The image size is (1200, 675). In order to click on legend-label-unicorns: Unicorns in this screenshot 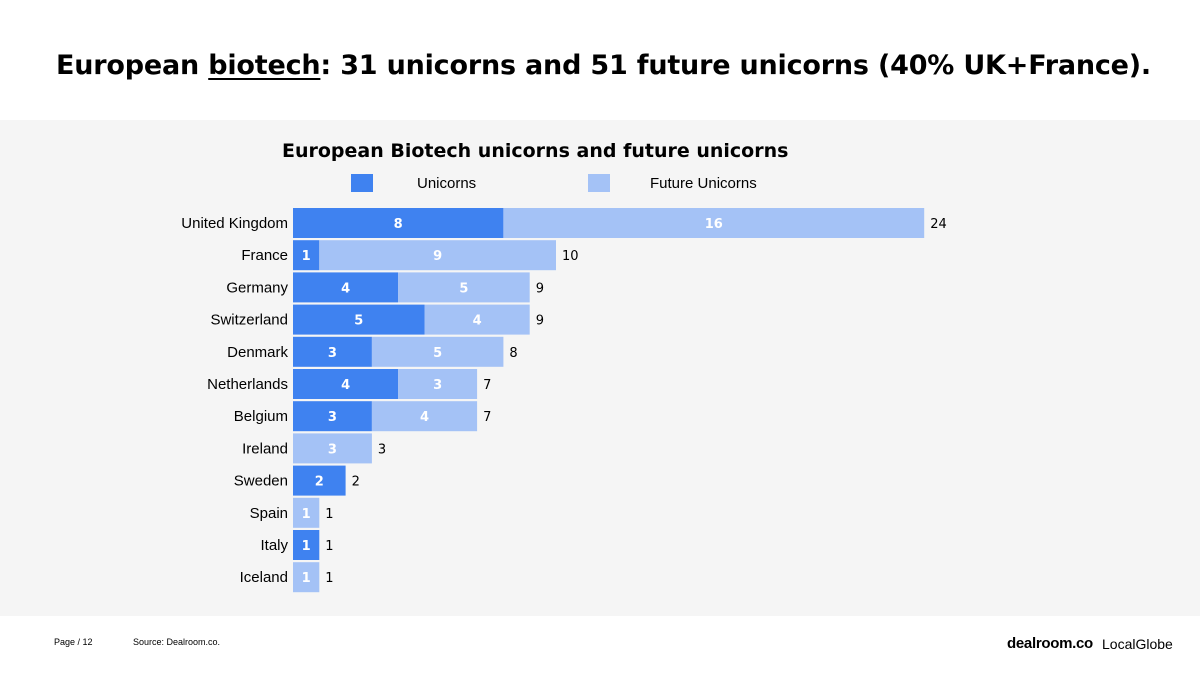, I will do `click(447, 183)`.